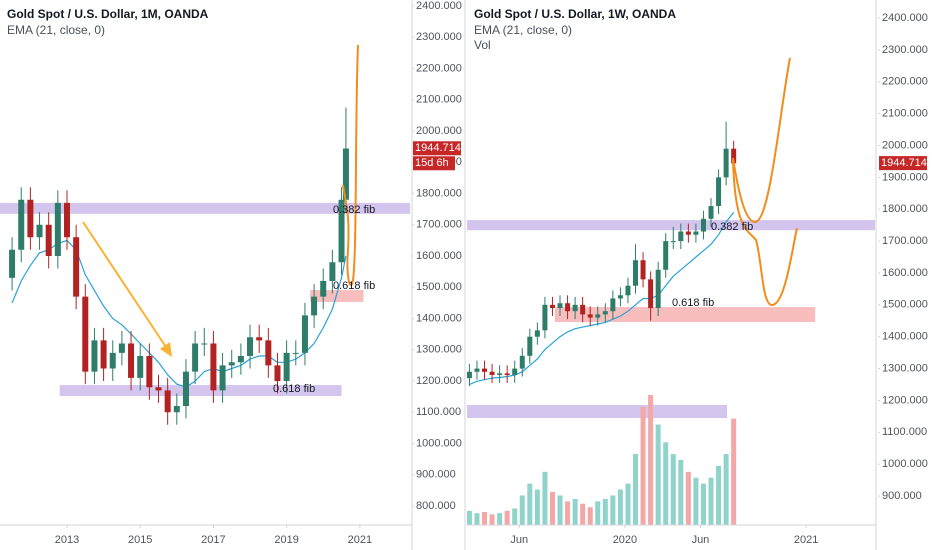  Describe the element at coordinates (439, 350) in the screenshot. I see `y-tick-label: 1300.000` at that location.